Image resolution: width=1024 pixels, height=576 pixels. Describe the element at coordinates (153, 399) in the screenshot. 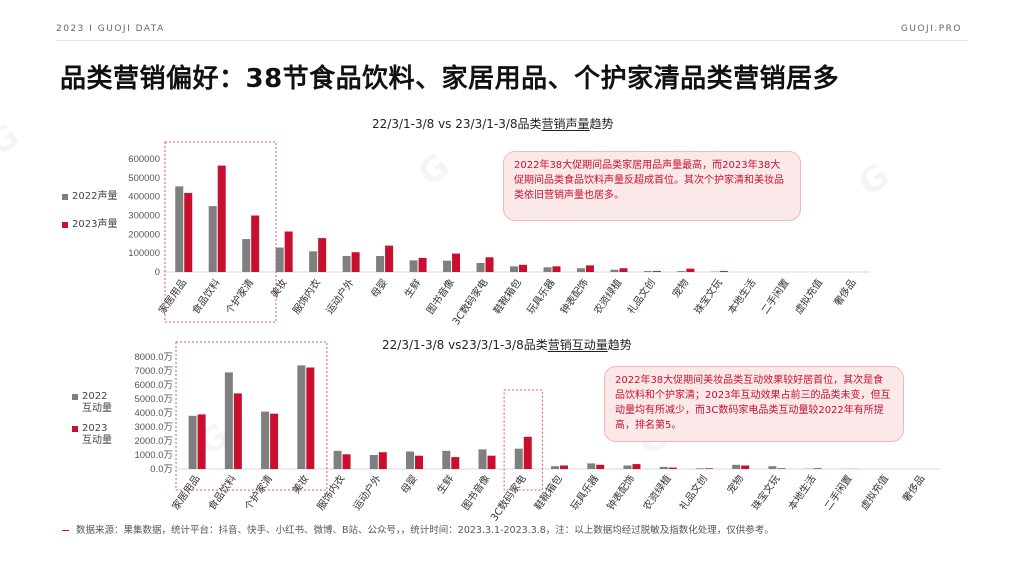

I see `interaction-y-tick-label: 5000.0万` at that location.